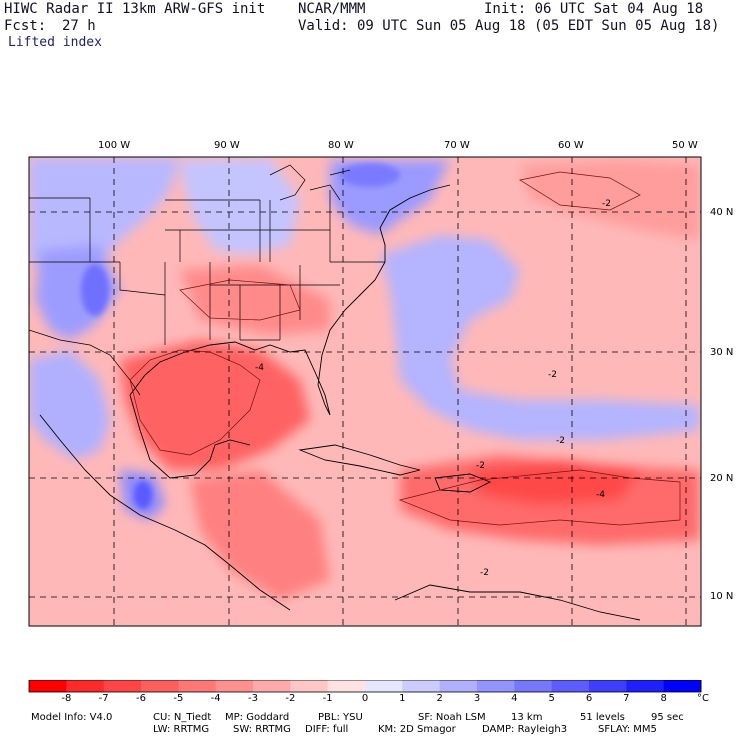  I want to click on unstable-region-central-america, so click(260, 535).